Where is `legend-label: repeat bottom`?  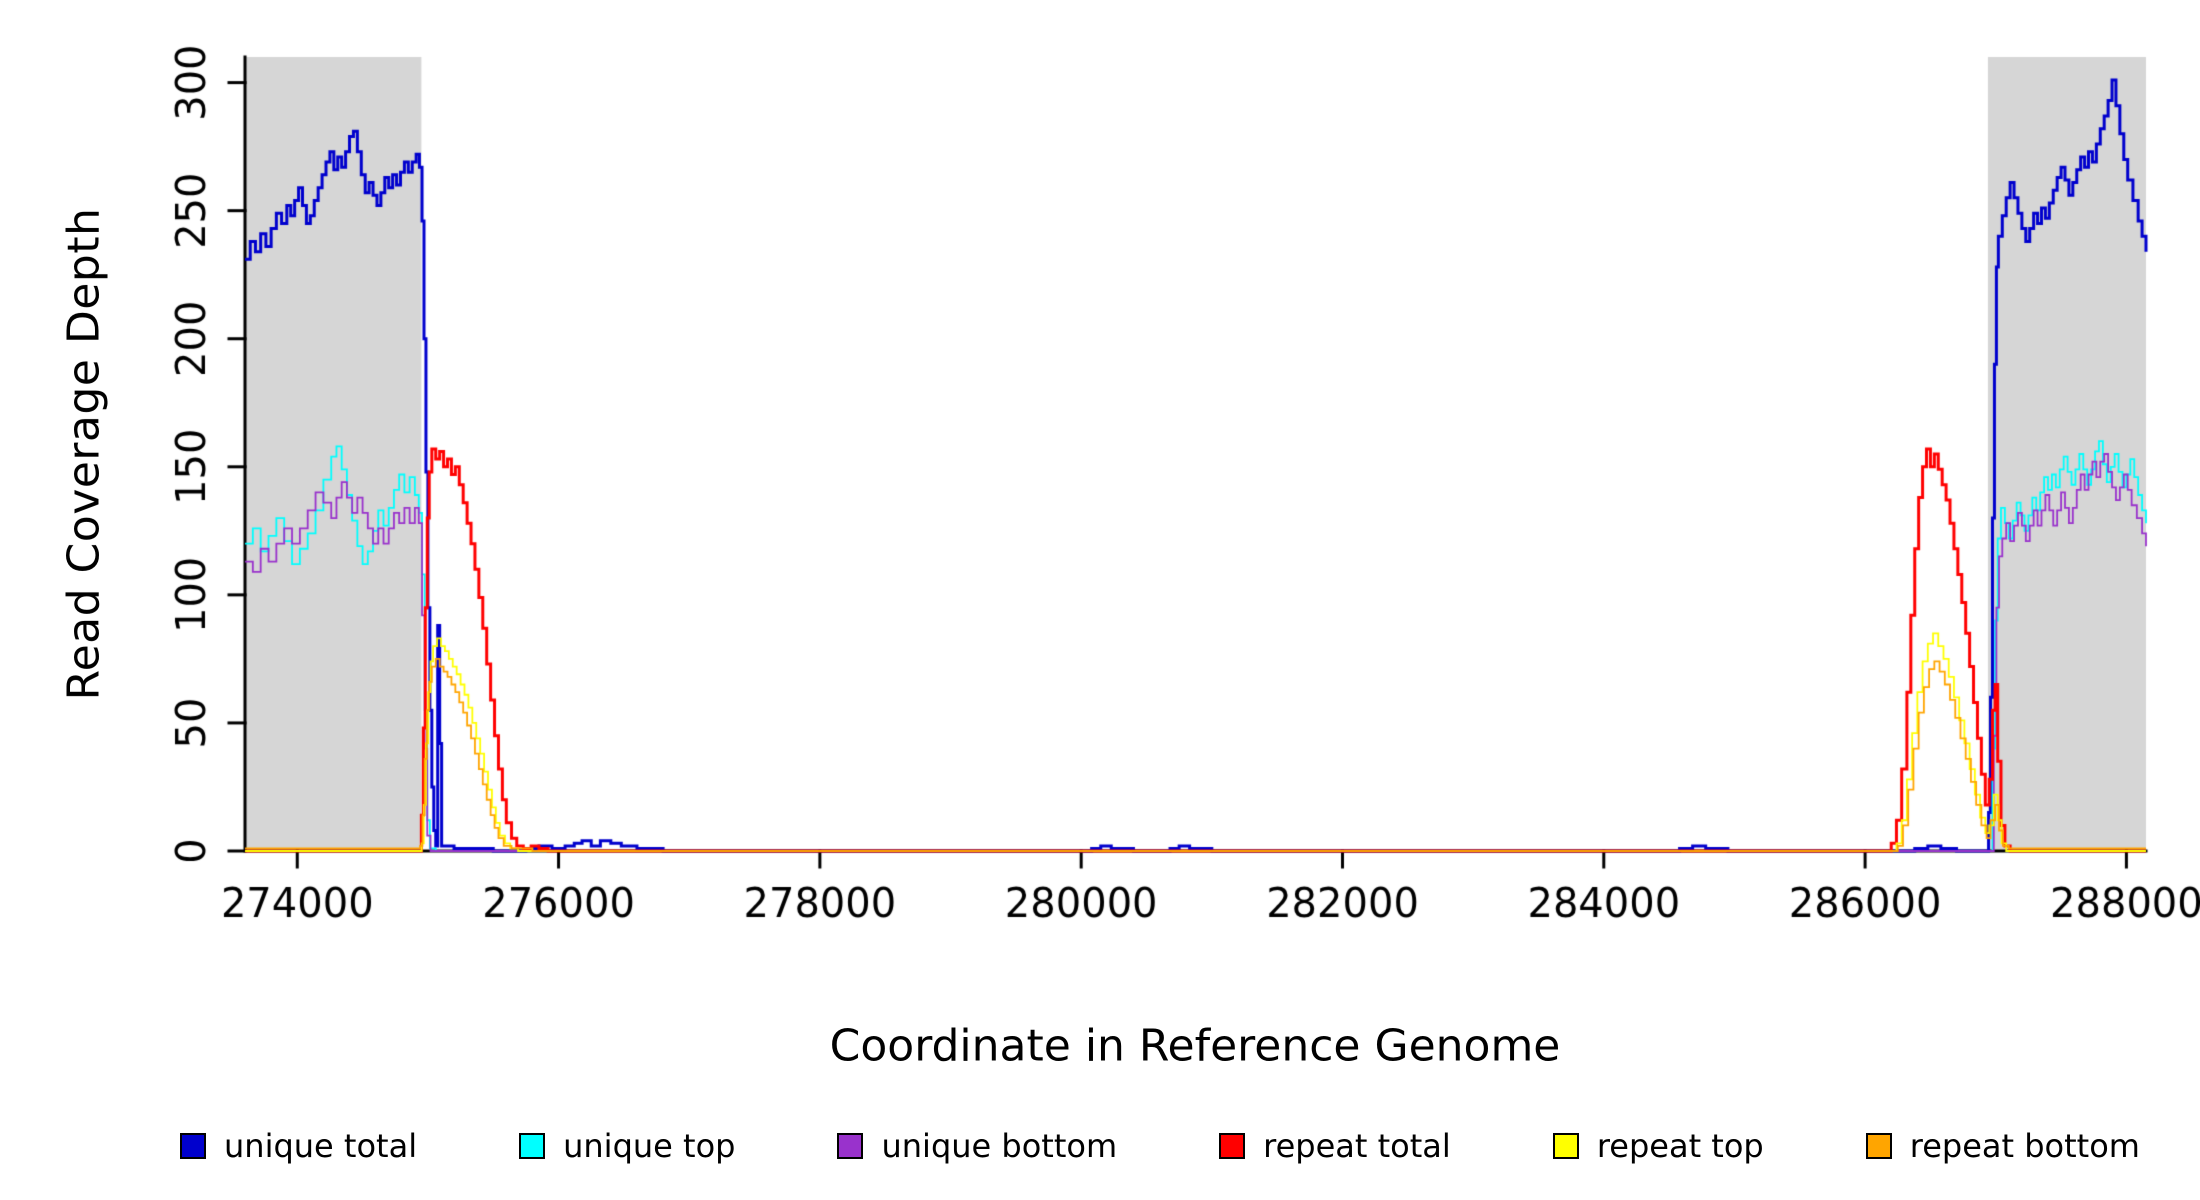
legend-label: repeat bottom is located at coordinates (2024, 1146).